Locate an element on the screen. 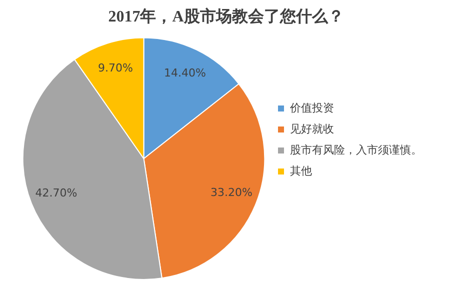 Image resolution: width=452 pixels, height=288 pixels. data-label: 9.70% is located at coordinates (115, 68).